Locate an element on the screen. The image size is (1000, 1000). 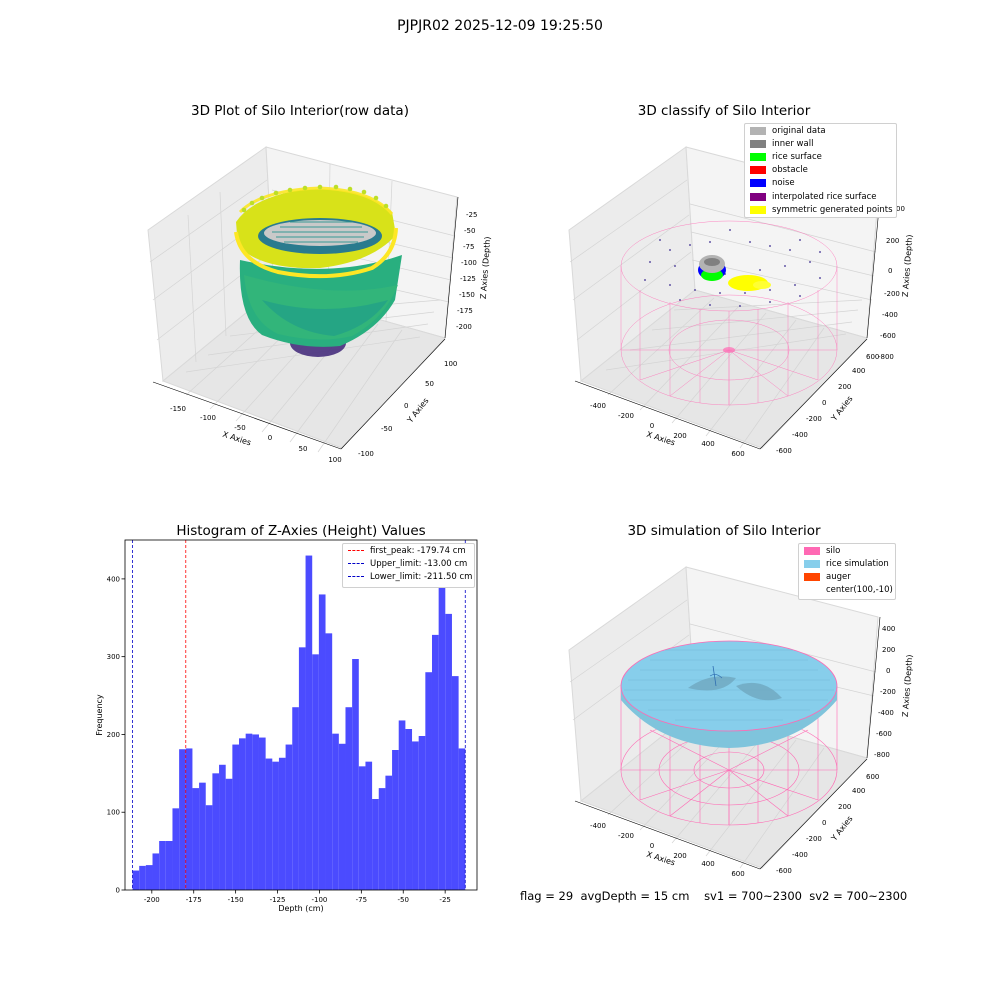
plot1-y-tick: -50 is located at coordinates (386, 429).